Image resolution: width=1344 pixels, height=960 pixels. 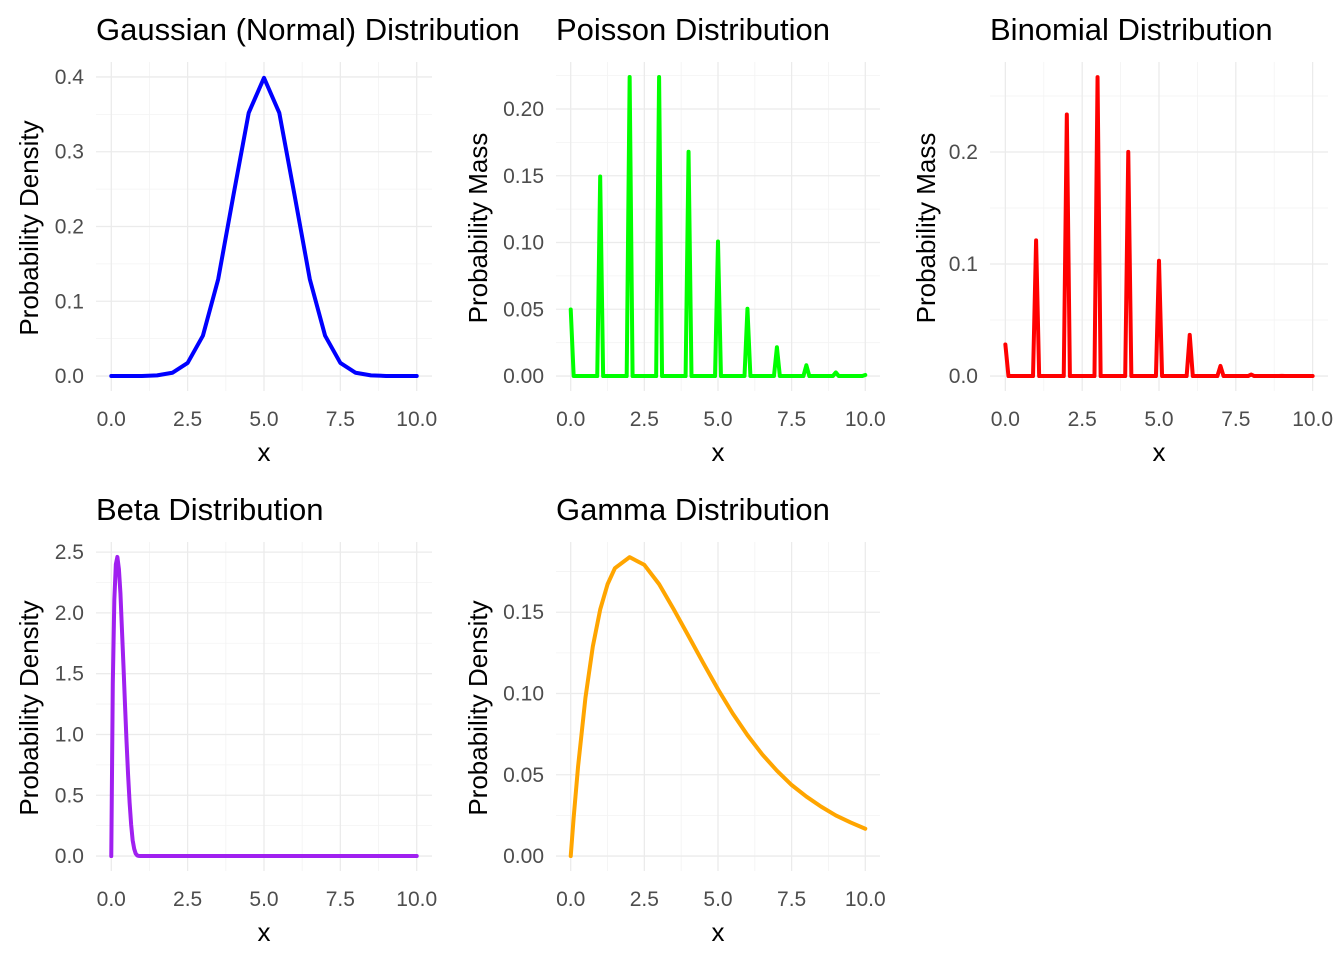 I want to click on panel-title: Binomial Distribution, so click(x=1131, y=29).